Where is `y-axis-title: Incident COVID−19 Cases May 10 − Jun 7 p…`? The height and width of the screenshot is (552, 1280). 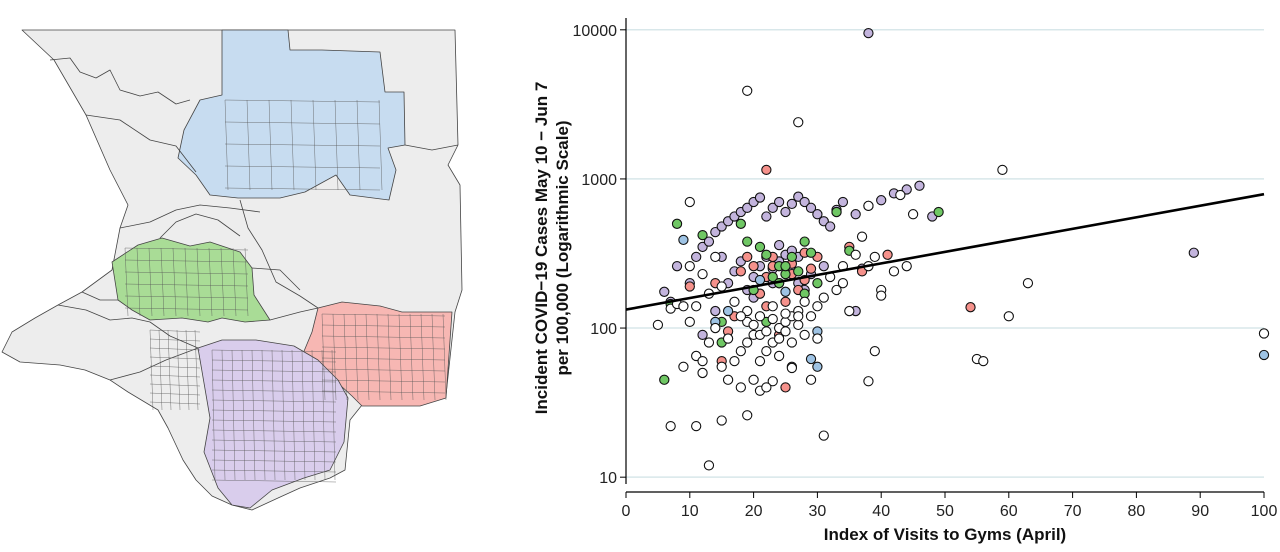 y-axis-title: Incident COVID−19 Cases May 10 − Jun 7 p… is located at coordinates (552, 248).